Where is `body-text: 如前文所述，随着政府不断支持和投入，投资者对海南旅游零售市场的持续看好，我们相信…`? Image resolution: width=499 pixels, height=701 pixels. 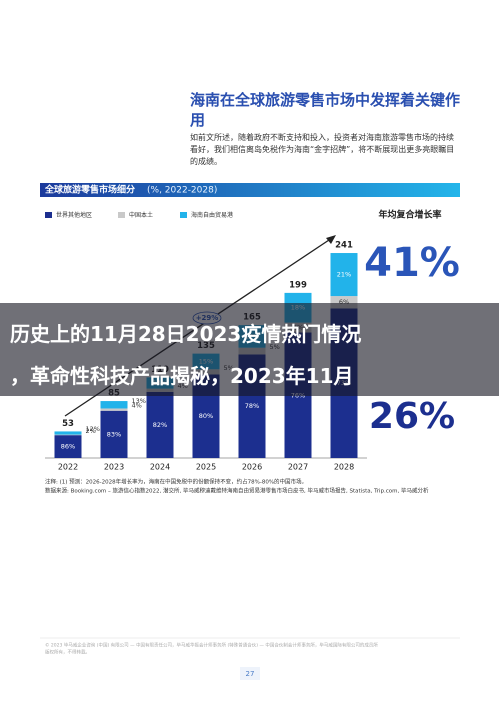 body-text: 如前文所述，随着政府不断支持和投入，投资者对海南旅游零售市场的持续看好，我们相信… is located at coordinates (322, 149).